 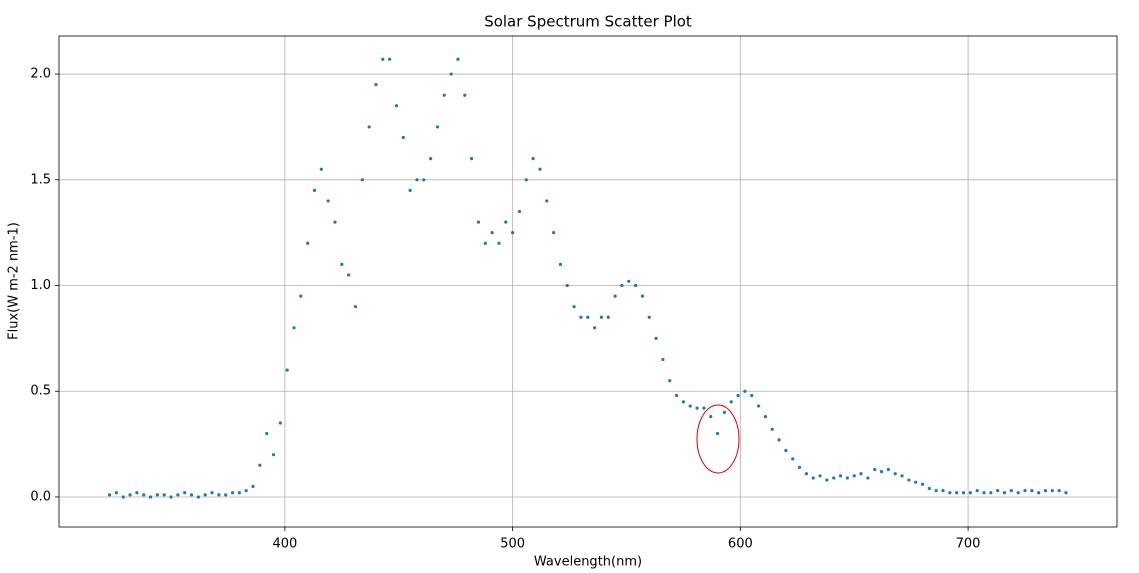 I want to click on chart-title: Solar Spectrum Scatter Plot, so click(x=588, y=22).